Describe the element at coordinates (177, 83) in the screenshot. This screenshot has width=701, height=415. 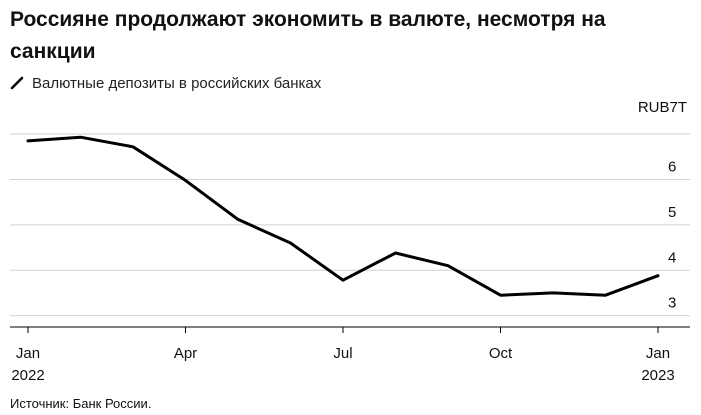
I see `legend-label: Валютные депозиты в российских банках` at that location.